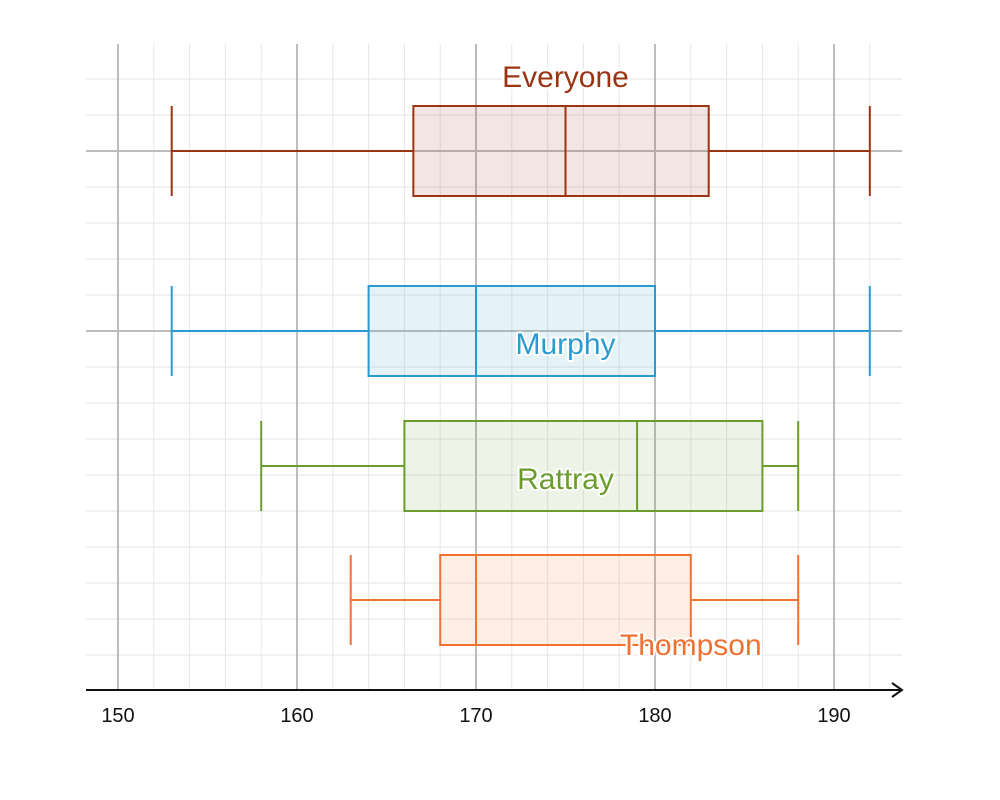  Describe the element at coordinates (117, 716) in the screenshot. I see `x-tick-label: 150` at that location.